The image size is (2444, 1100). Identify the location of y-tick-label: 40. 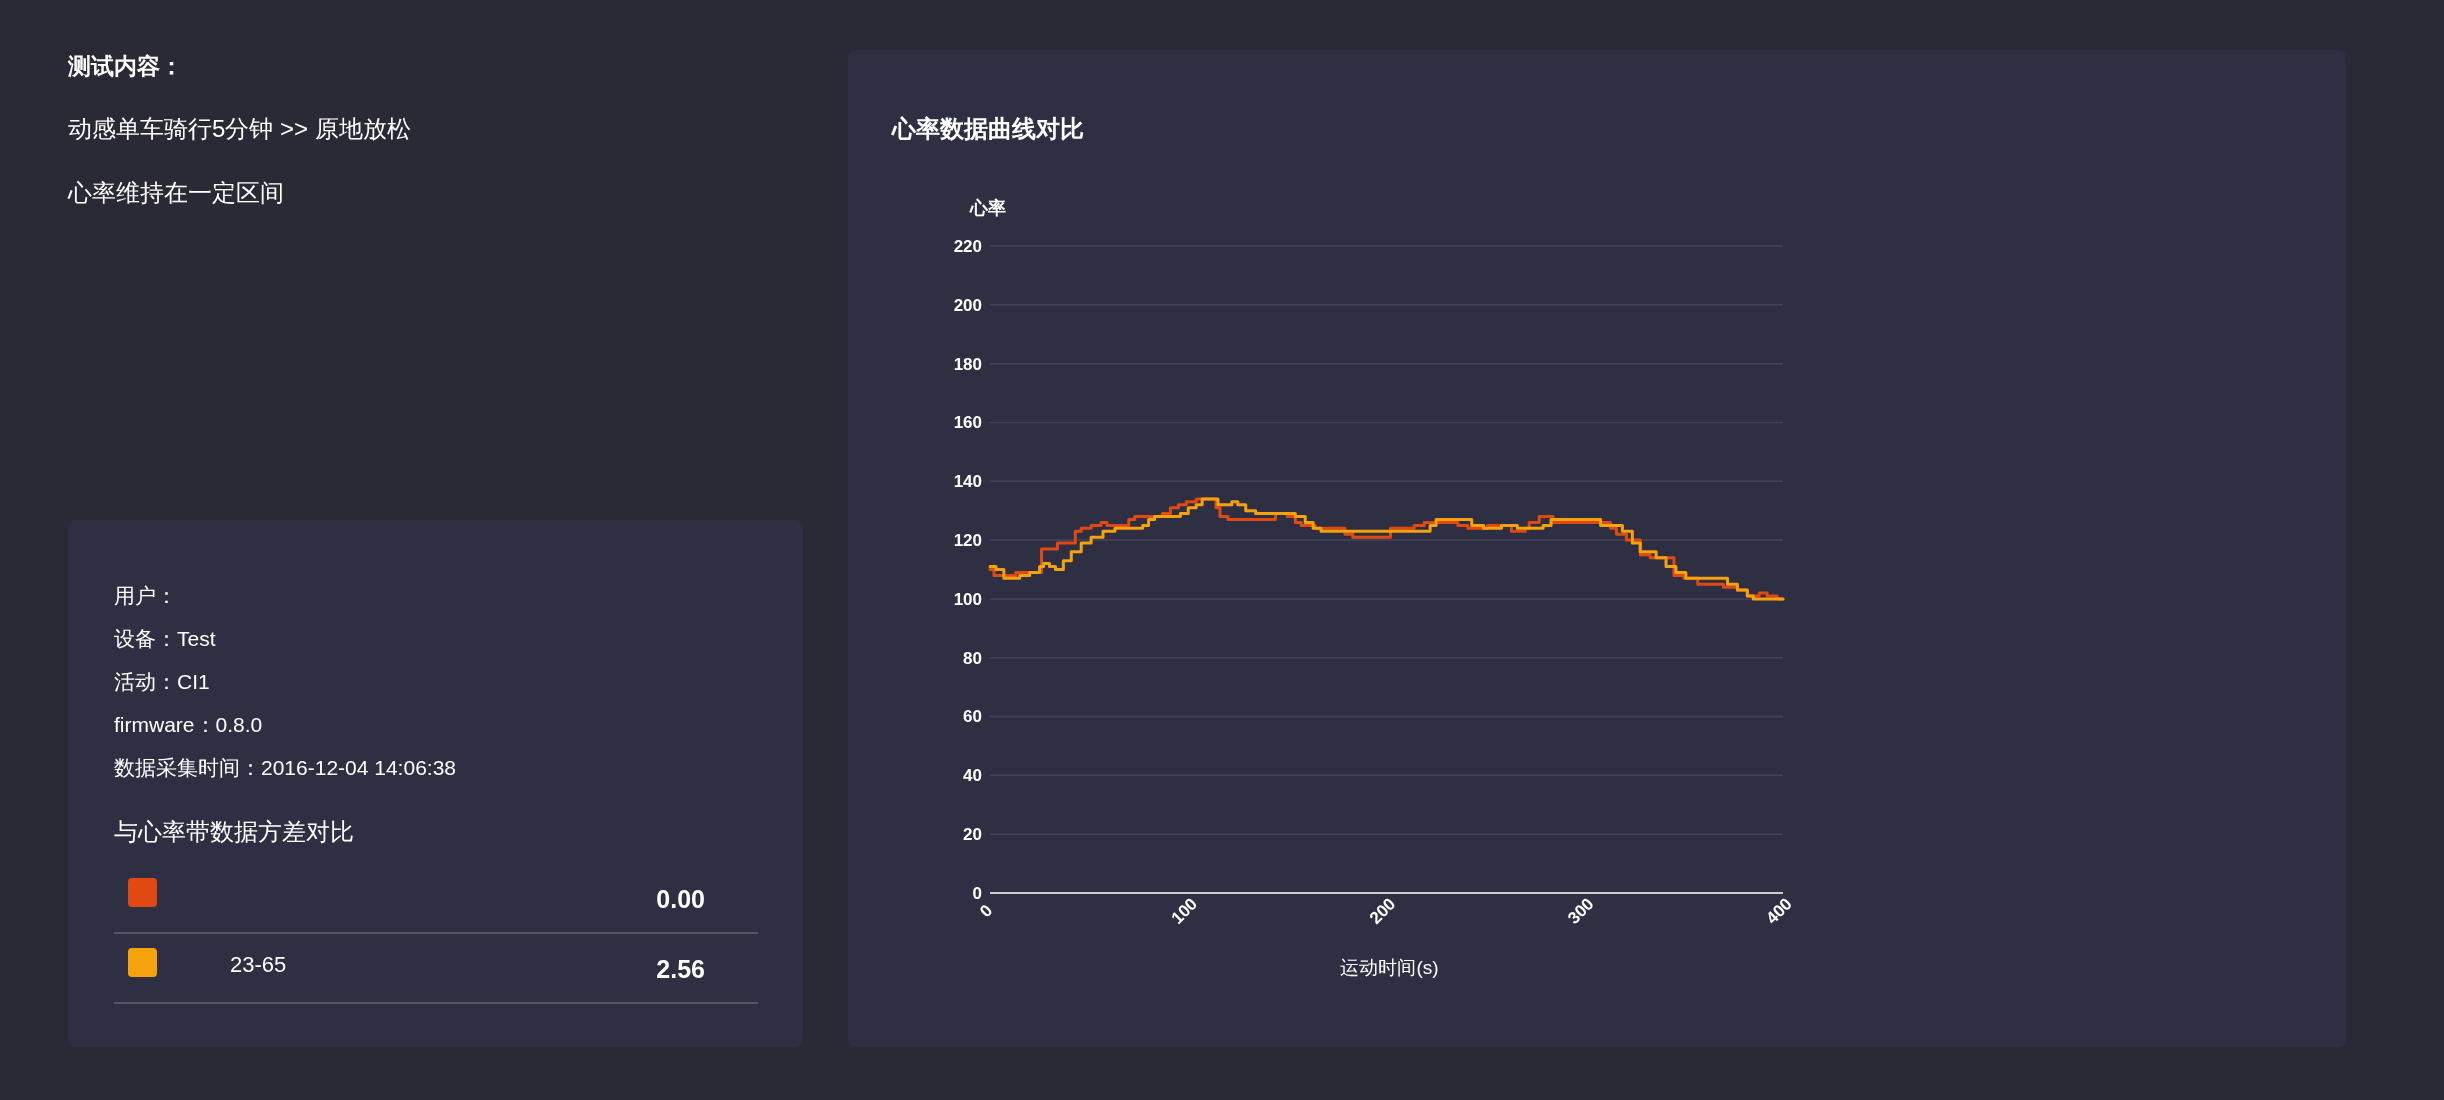
(972, 776).